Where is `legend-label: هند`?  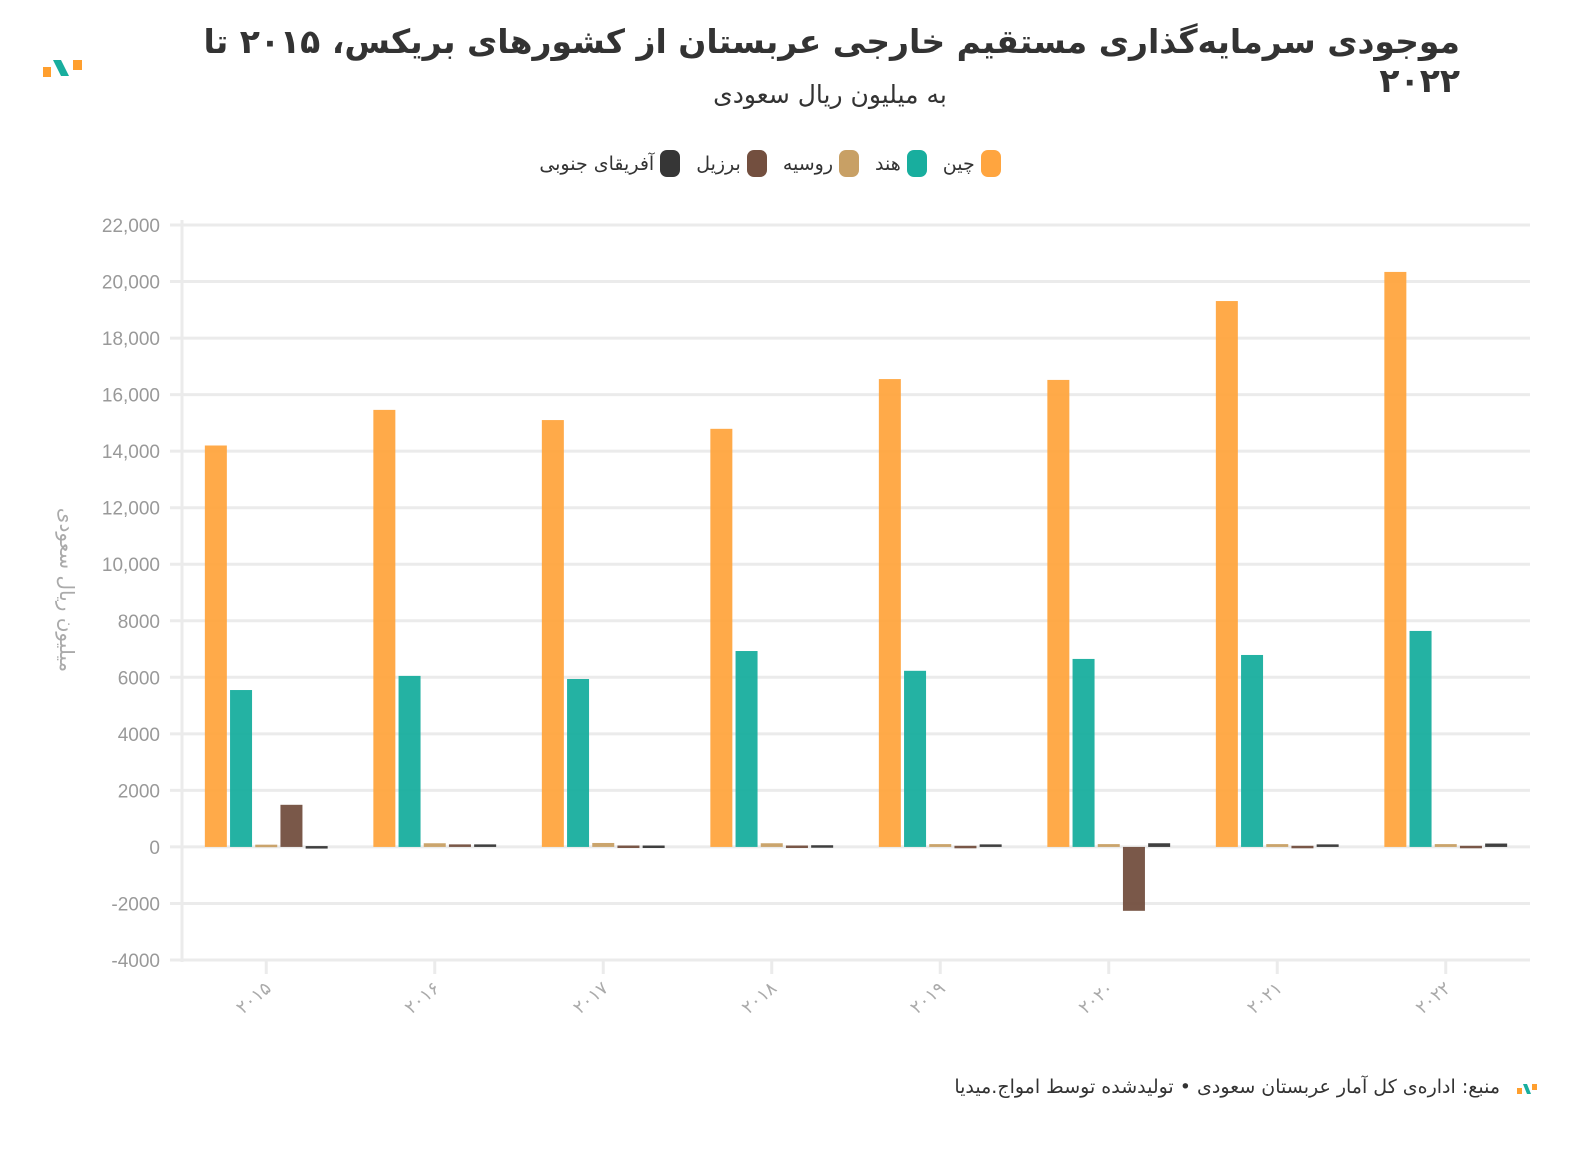
legend-label: هند is located at coordinates (888, 163).